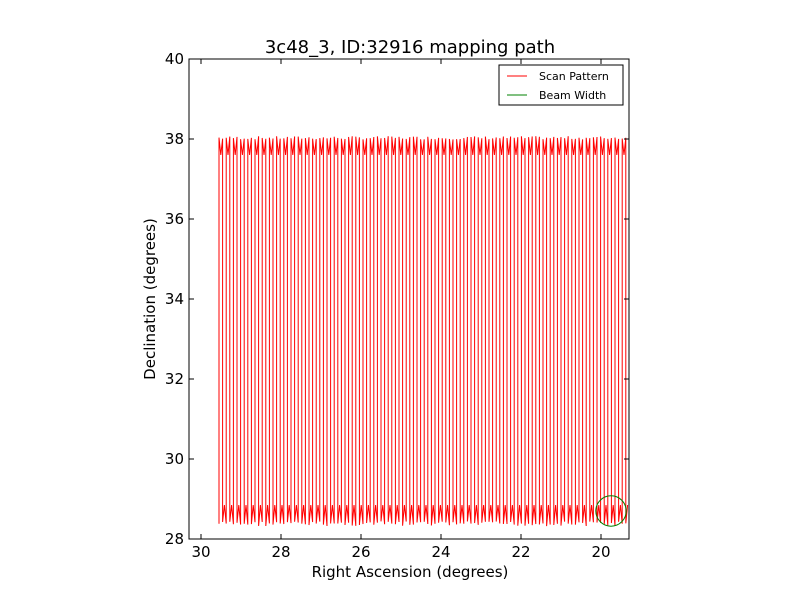  What do you see at coordinates (174, 299) in the screenshot?
I see `y-tick-label: 34` at bounding box center [174, 299].